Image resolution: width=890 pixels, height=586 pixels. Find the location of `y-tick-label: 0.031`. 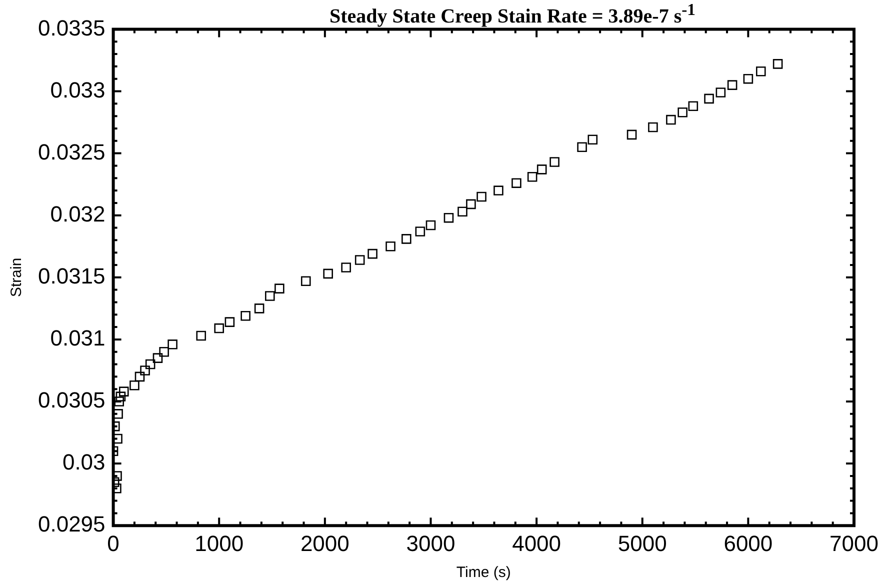

y-tick-label: 0.031 is located at coordinates (78, 338).